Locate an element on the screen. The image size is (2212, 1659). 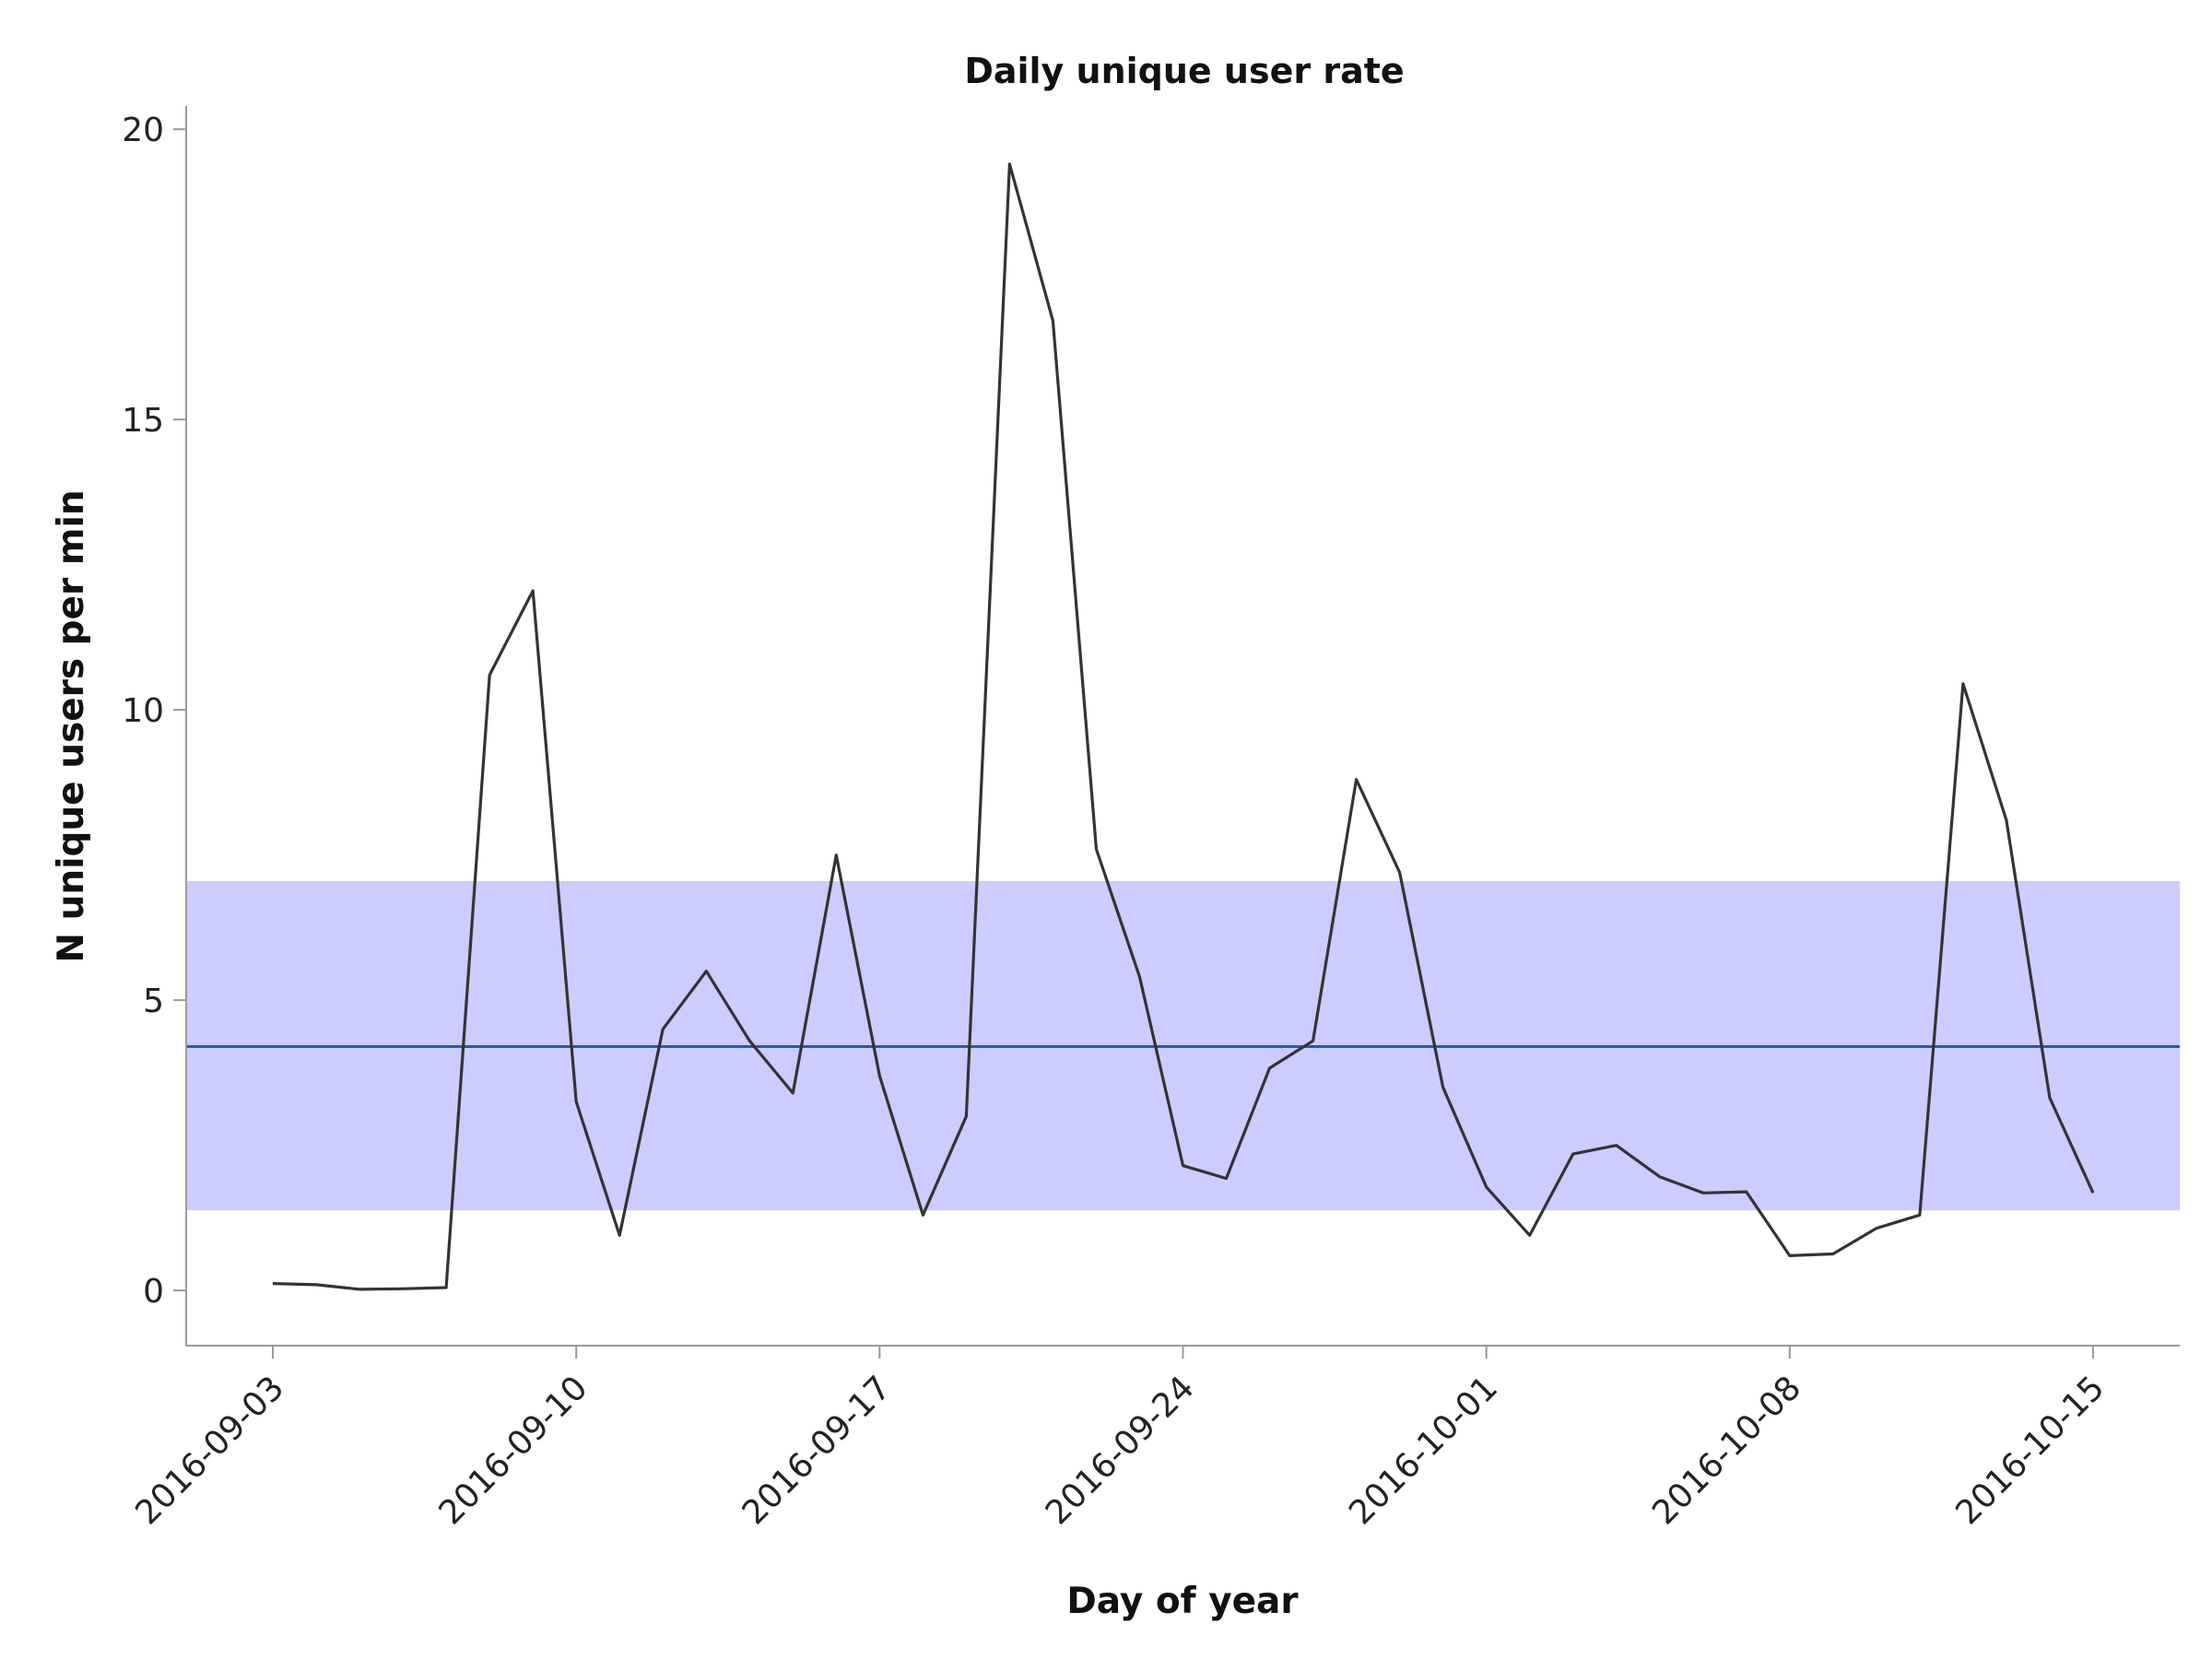
x-tick-label: 2016-10-08 is located at coordinates (1726, 1450).